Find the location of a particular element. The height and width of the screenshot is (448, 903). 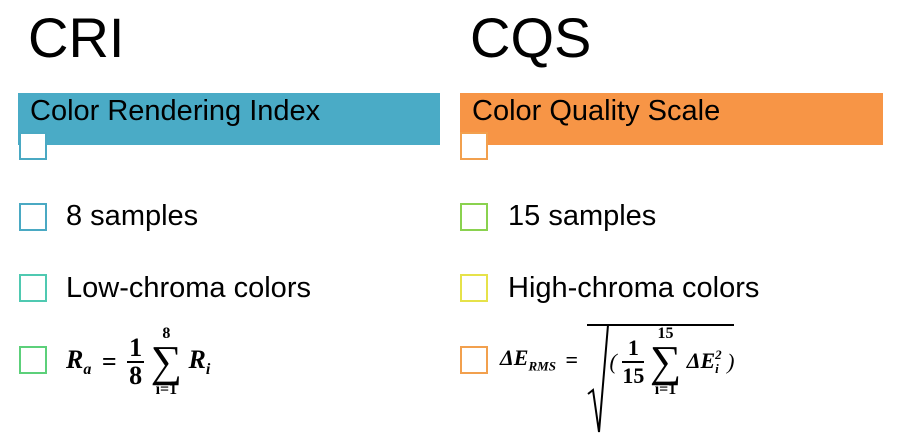

cri-item-1-checkbox is located at coordinates (33, 217).